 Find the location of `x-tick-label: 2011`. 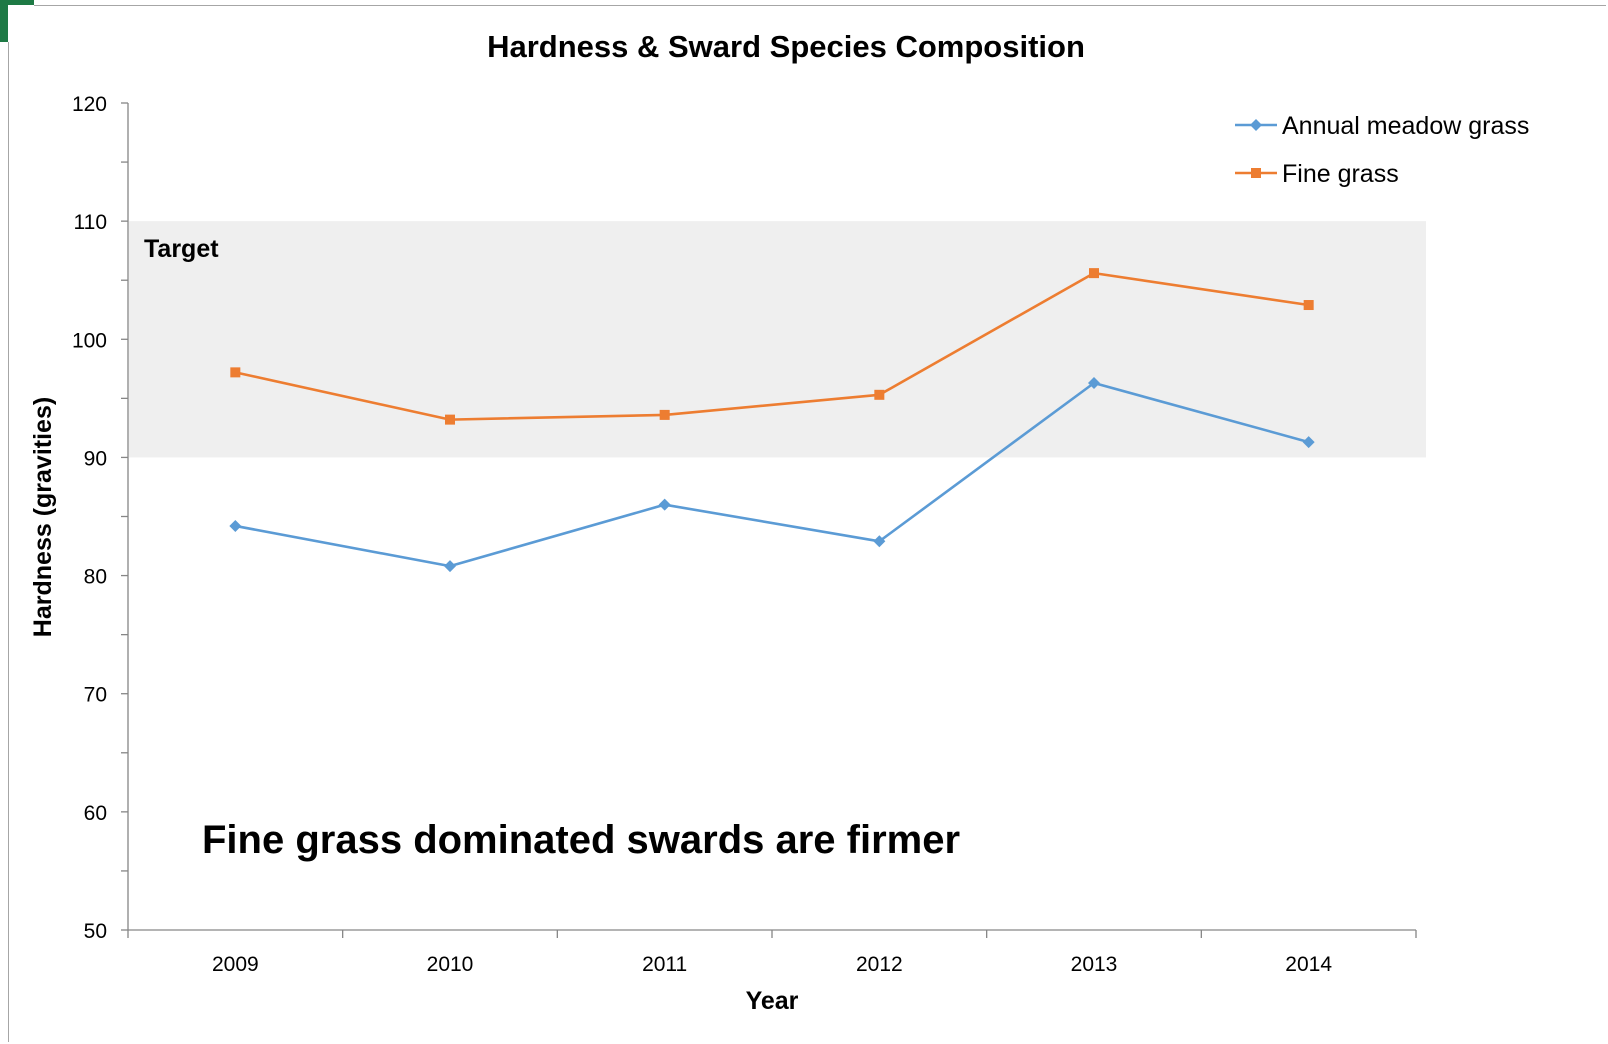

x-tick-label: 2011 is located at coordinates (664, 964).